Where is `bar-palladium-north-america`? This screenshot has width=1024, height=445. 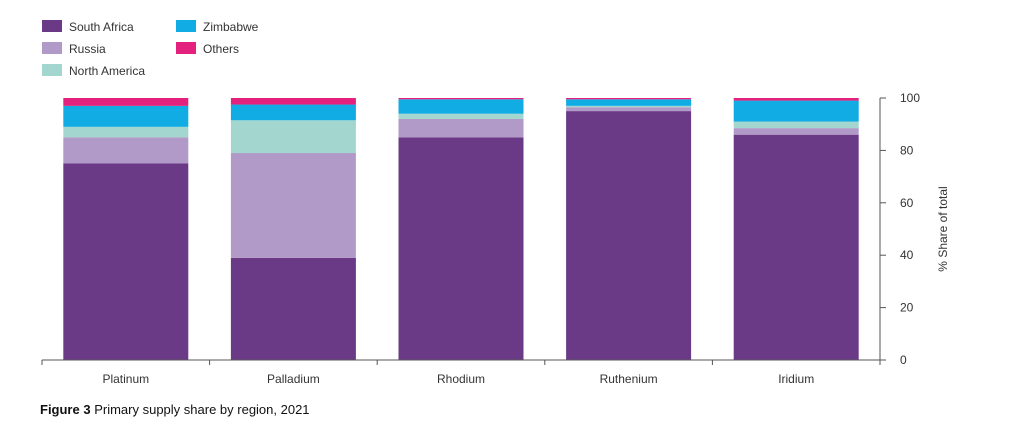
bar-palladium-north-america is located at coordinates (293, 137).